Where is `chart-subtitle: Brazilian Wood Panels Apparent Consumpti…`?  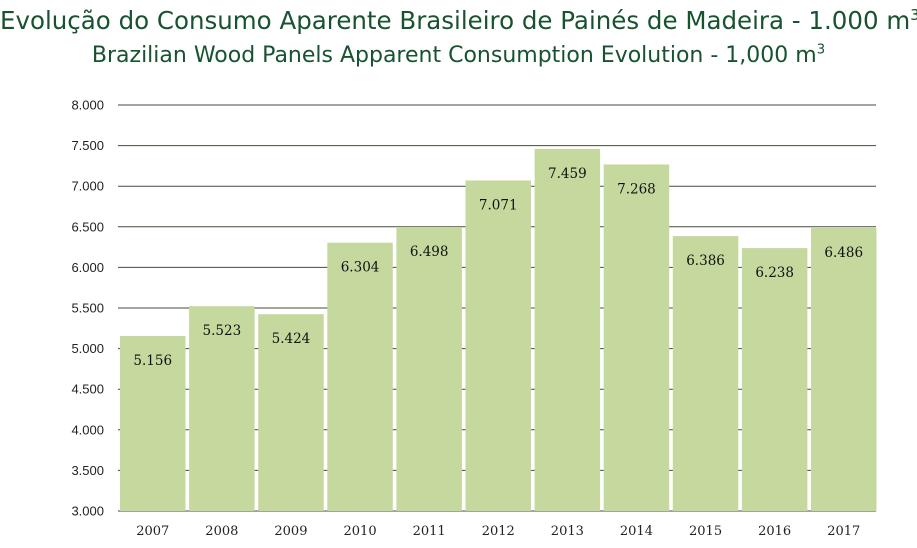 chart-subtitle: Brazilian Wood Panels Apparent Consumpti… is located at coordinates (458, 55).